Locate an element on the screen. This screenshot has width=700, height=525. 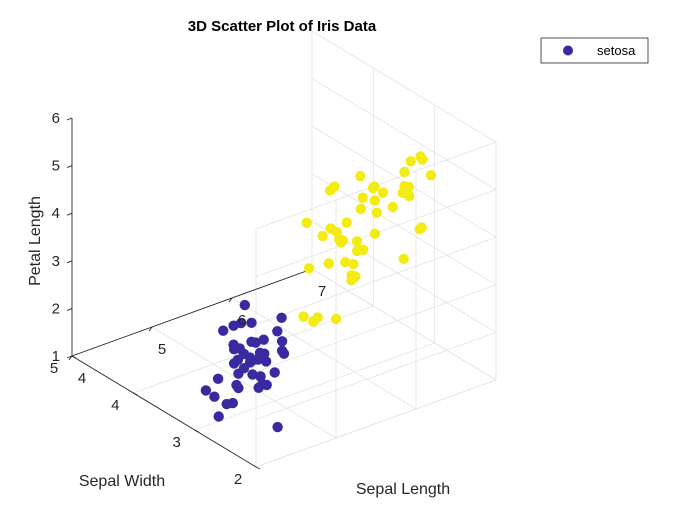
legend-box is located at coordinates (594, 50).